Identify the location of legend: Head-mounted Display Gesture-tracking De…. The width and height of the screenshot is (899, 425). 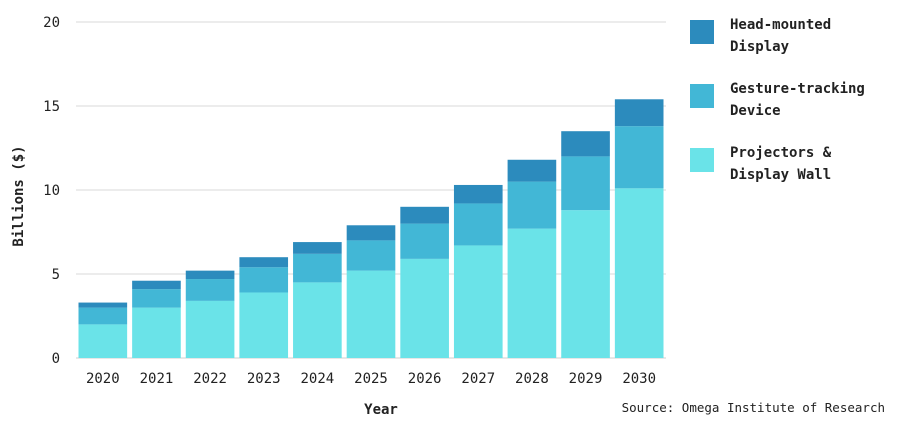
(792, 110).